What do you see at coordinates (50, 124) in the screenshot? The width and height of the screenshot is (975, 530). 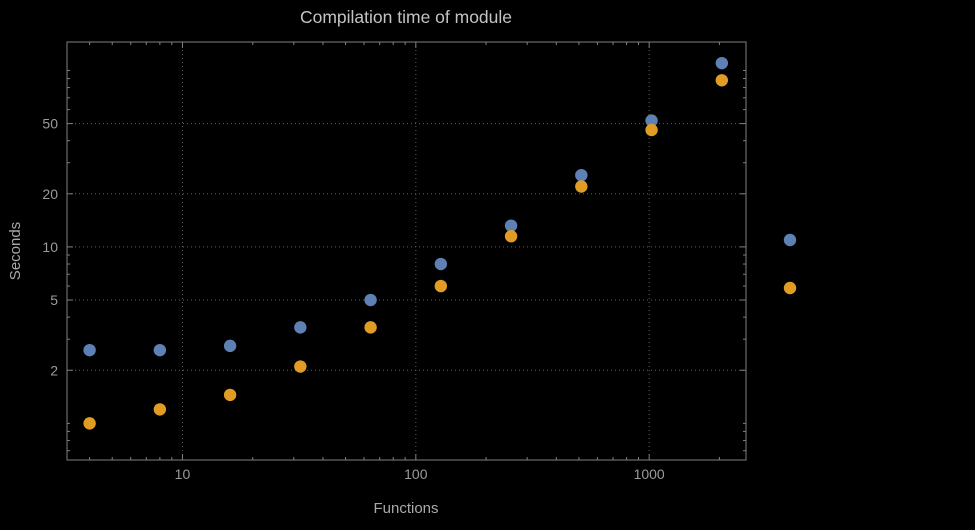 I see `y-tick-label: 50` at bounding box center [50, 124].